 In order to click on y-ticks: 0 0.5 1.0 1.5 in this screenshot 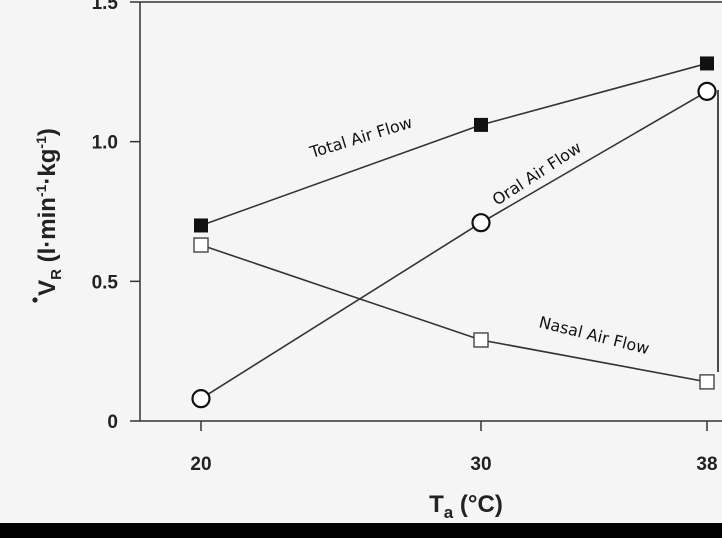, I will do `click(116, 216)`.